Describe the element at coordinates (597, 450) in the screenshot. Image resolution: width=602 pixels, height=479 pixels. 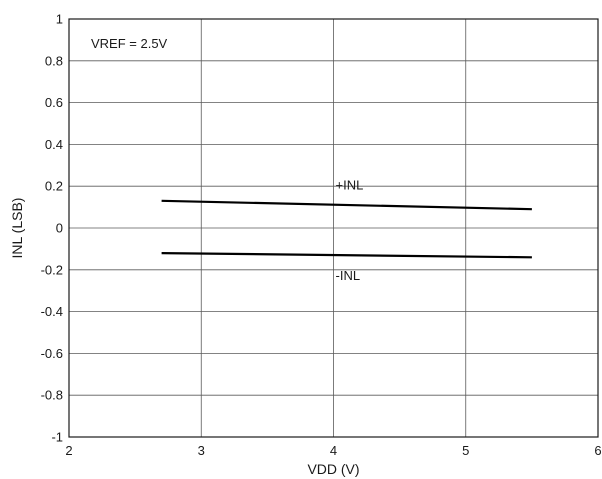
I see `x-tick-label: 6` at that location.